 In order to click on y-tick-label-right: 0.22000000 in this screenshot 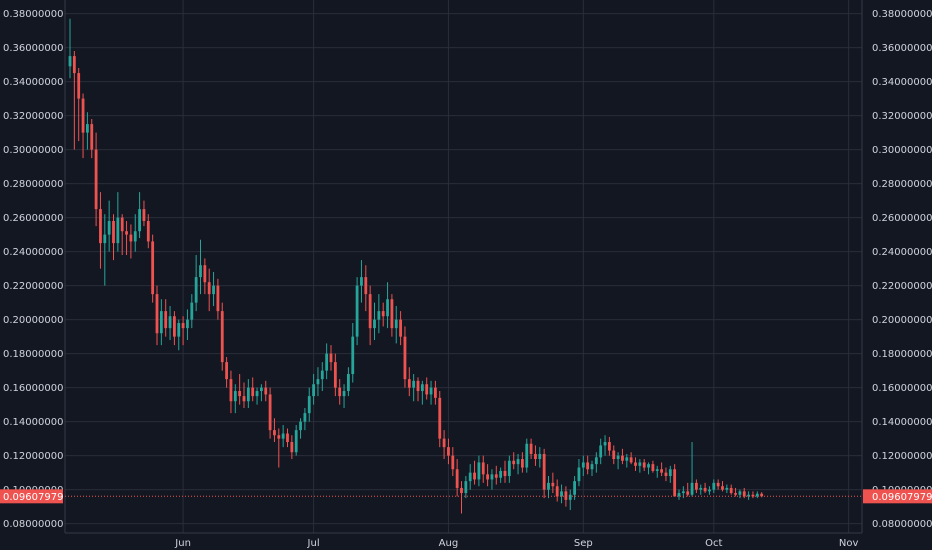, I will do `click(902, 286)`.